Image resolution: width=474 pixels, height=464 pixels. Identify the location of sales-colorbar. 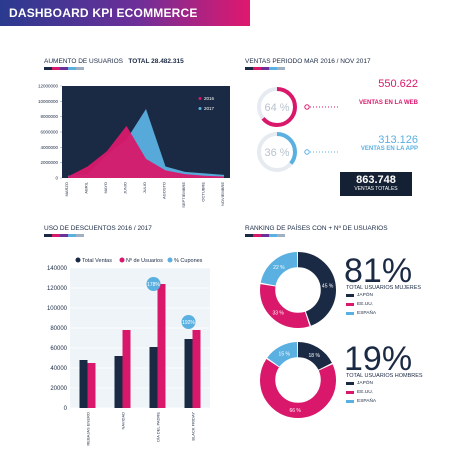
(265, 68).